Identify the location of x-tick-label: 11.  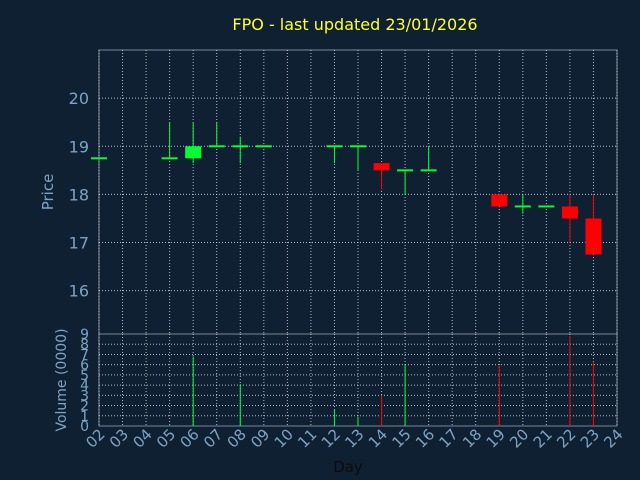
(307, 438).